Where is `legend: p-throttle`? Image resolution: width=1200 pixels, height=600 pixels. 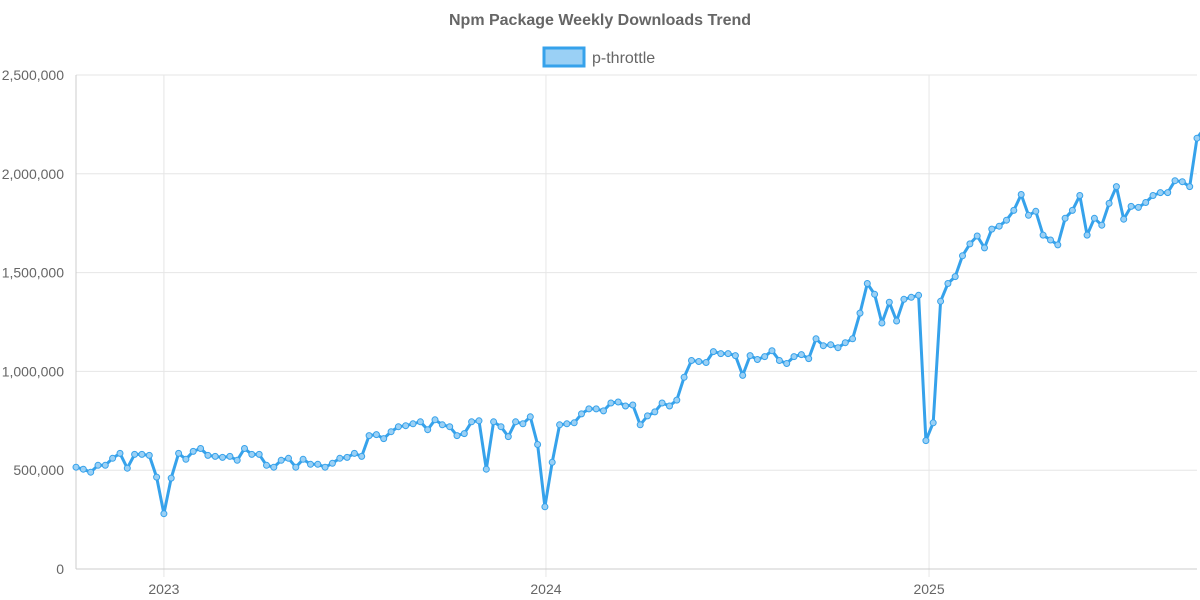 legend: p-throttle is located at coordinates (598, 57).